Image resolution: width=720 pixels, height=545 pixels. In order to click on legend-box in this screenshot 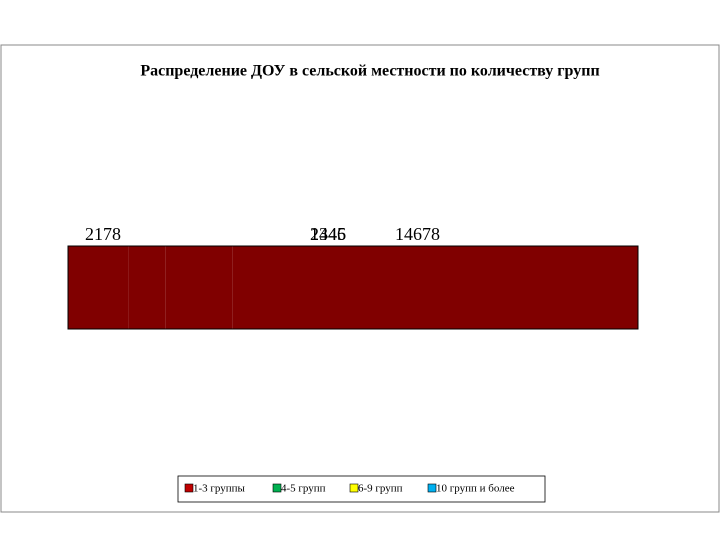, I will do `click(361, 489)`.